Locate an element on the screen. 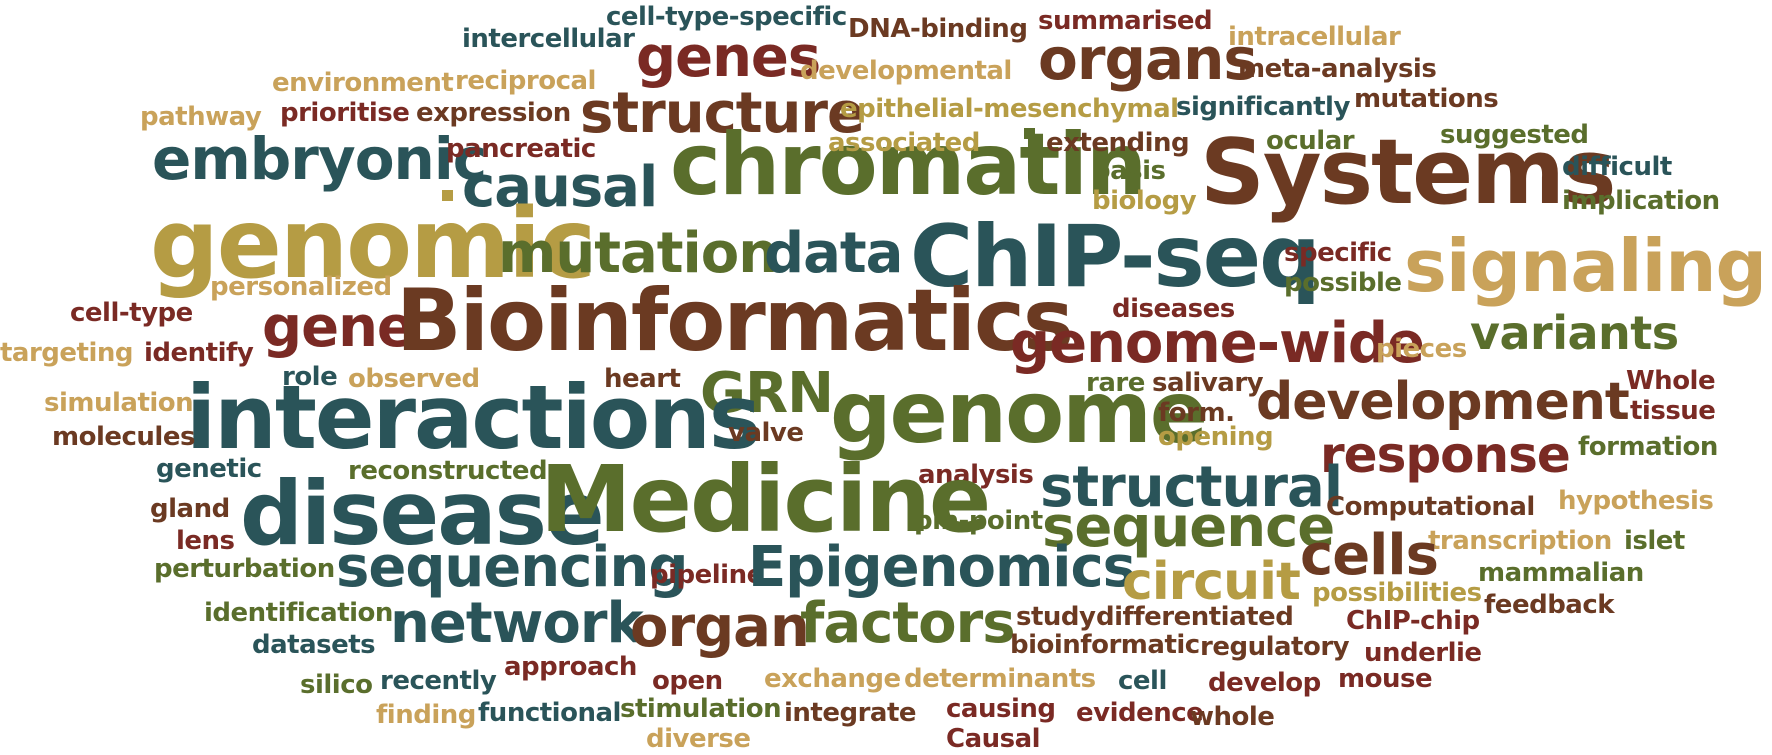 This screenshot has width=1772, height=755. word-computational: Computational is located at coordinates (1430, 507).